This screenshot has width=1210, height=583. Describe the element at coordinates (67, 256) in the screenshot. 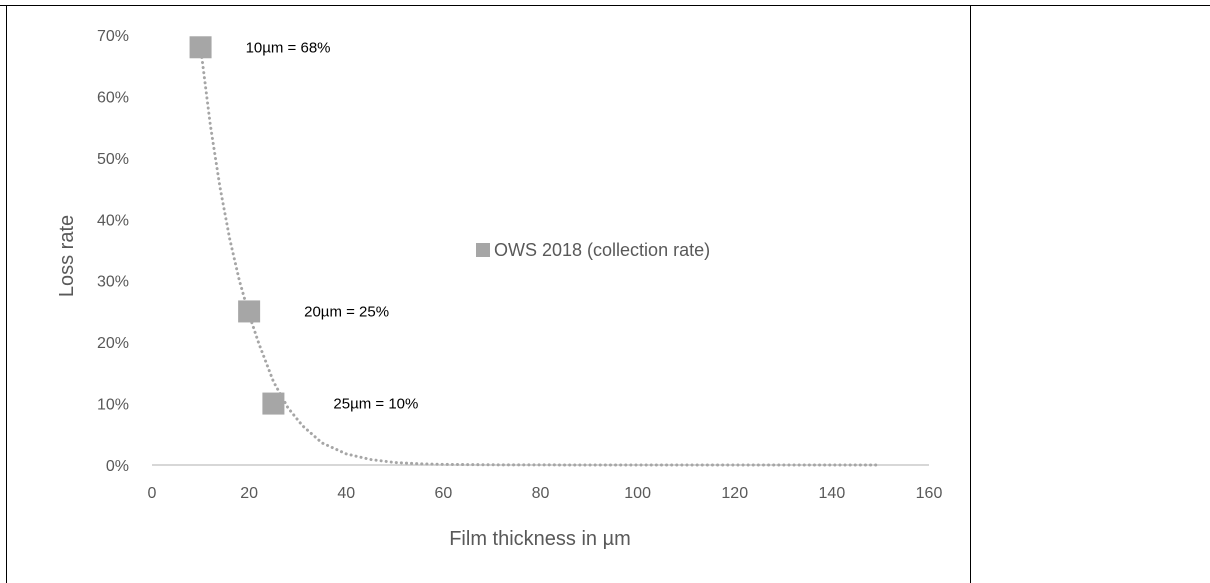

I see `y-axis-title: Loss rate` at that location.